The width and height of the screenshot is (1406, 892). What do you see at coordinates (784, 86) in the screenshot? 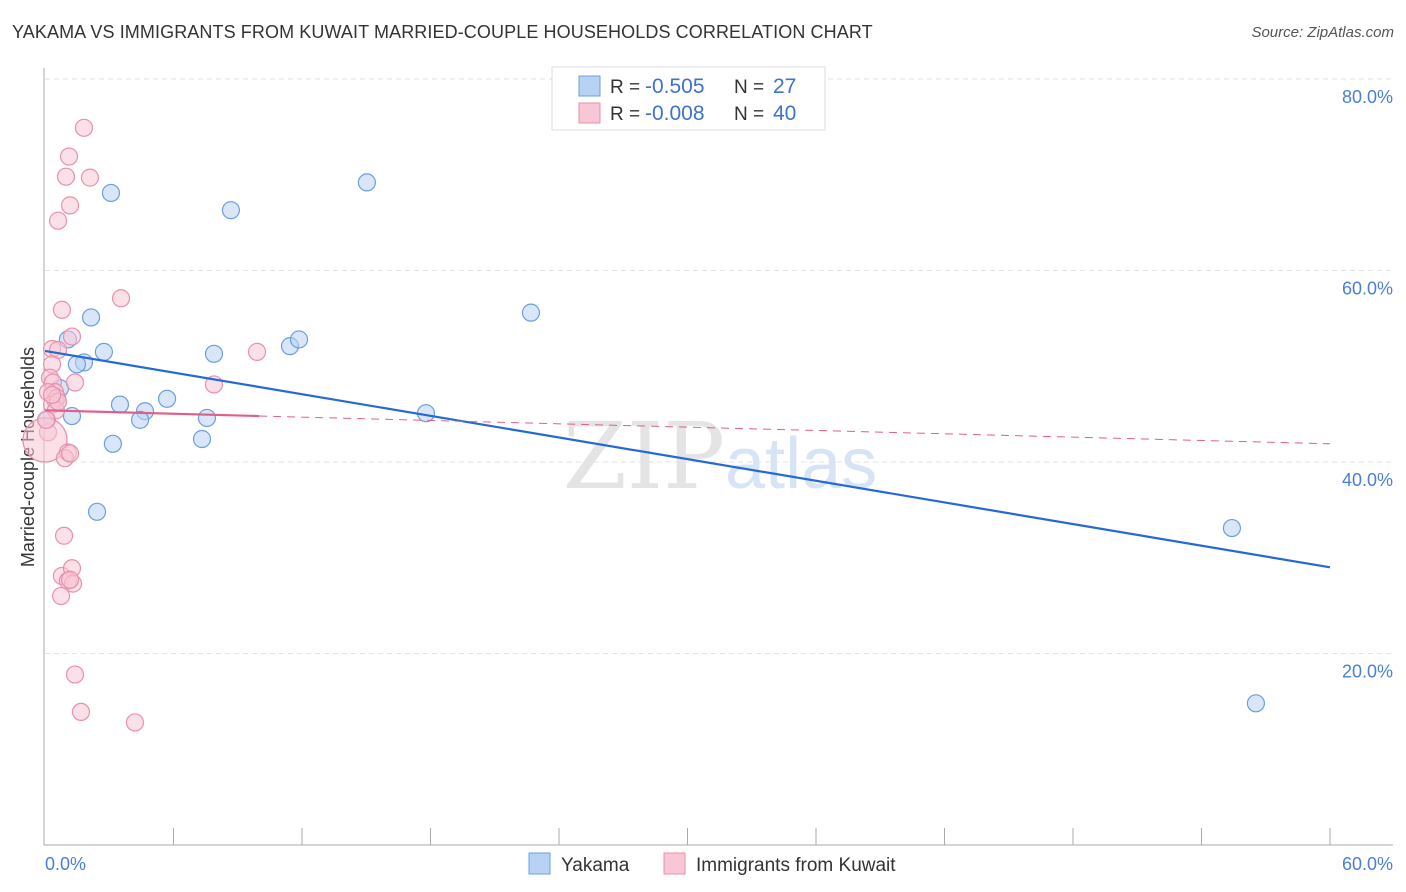
I see `legend-n-value: 27` at bounding box center [784, 86].